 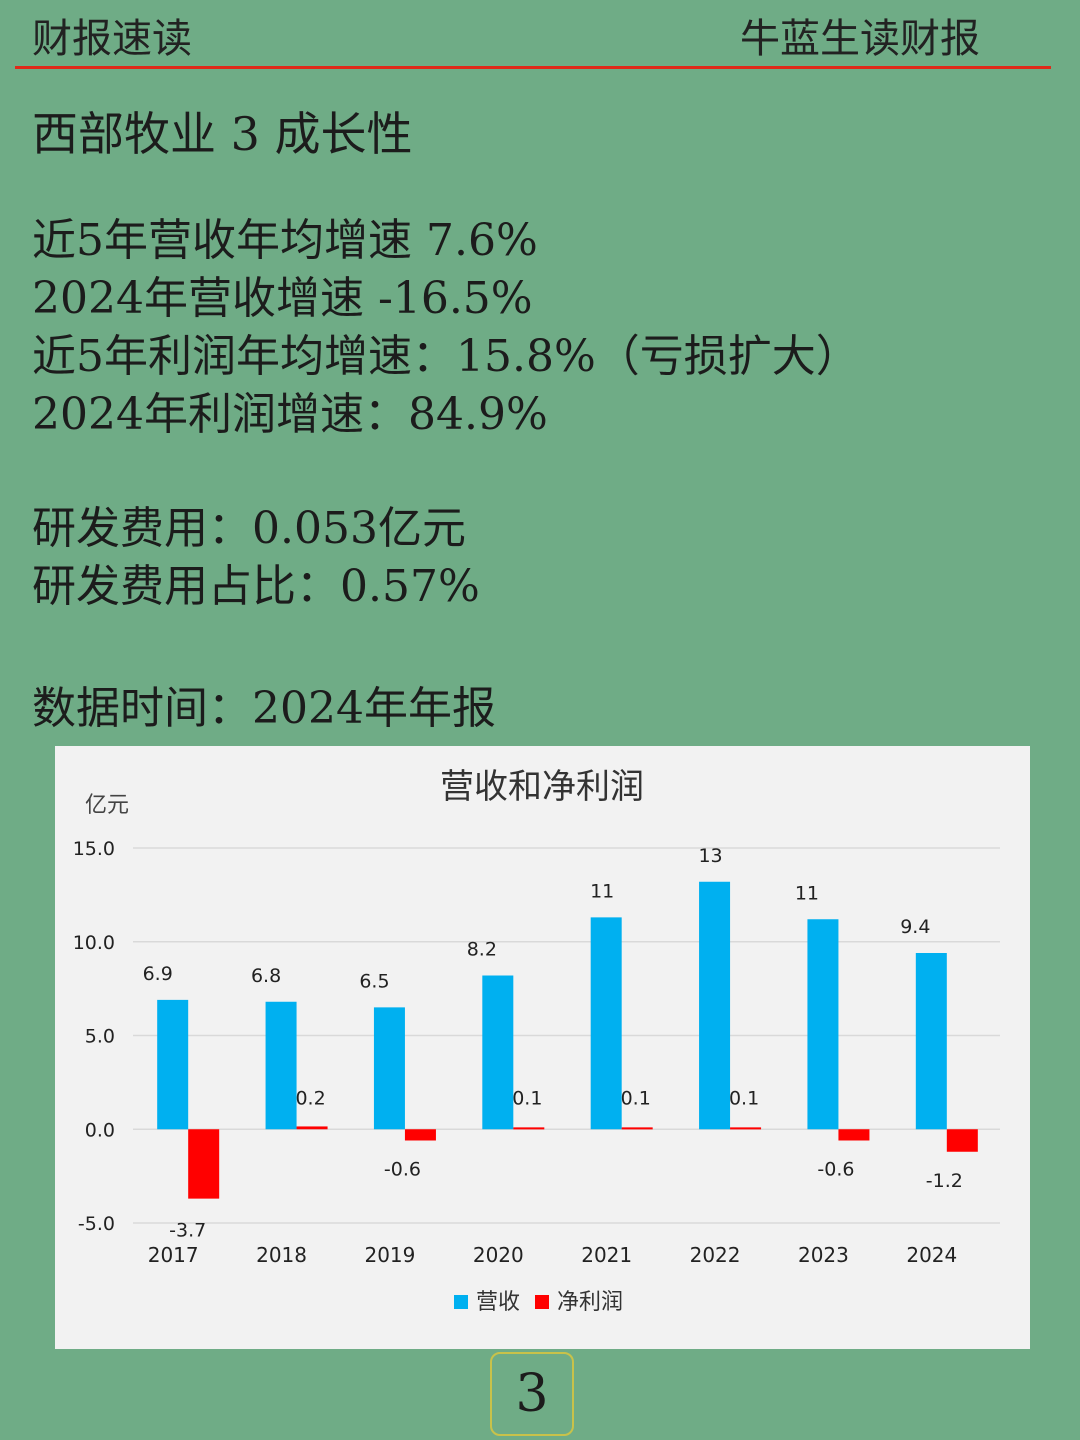 I want to click on stat-rd-ratio: 研发费用占比：0.57%, so click(x=256, y=586).